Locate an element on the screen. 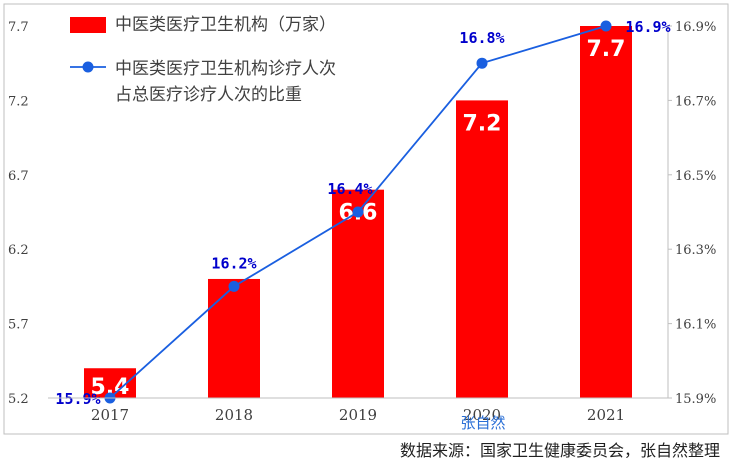 The width and height of the screenshot is (732, 463). x-tick-label: 2018 is located at coordinates (234, 415).